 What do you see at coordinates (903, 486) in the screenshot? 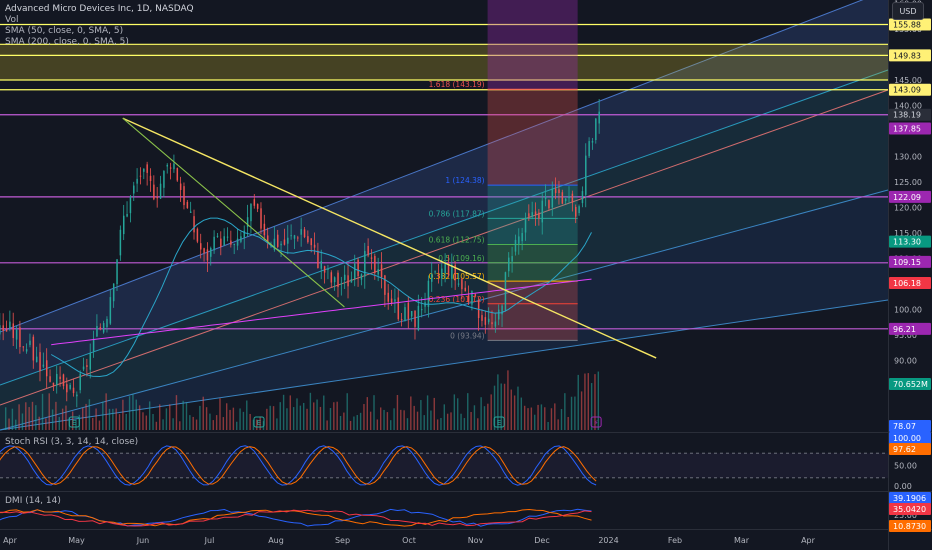
I see `stoch-scale-tick: 0.00` at bounding box center [903, 486].